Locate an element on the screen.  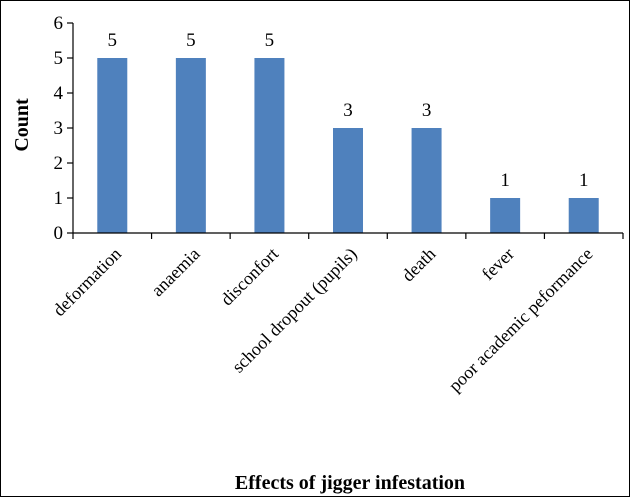
data-label-0: 5 is located at coordinates (113, 40).